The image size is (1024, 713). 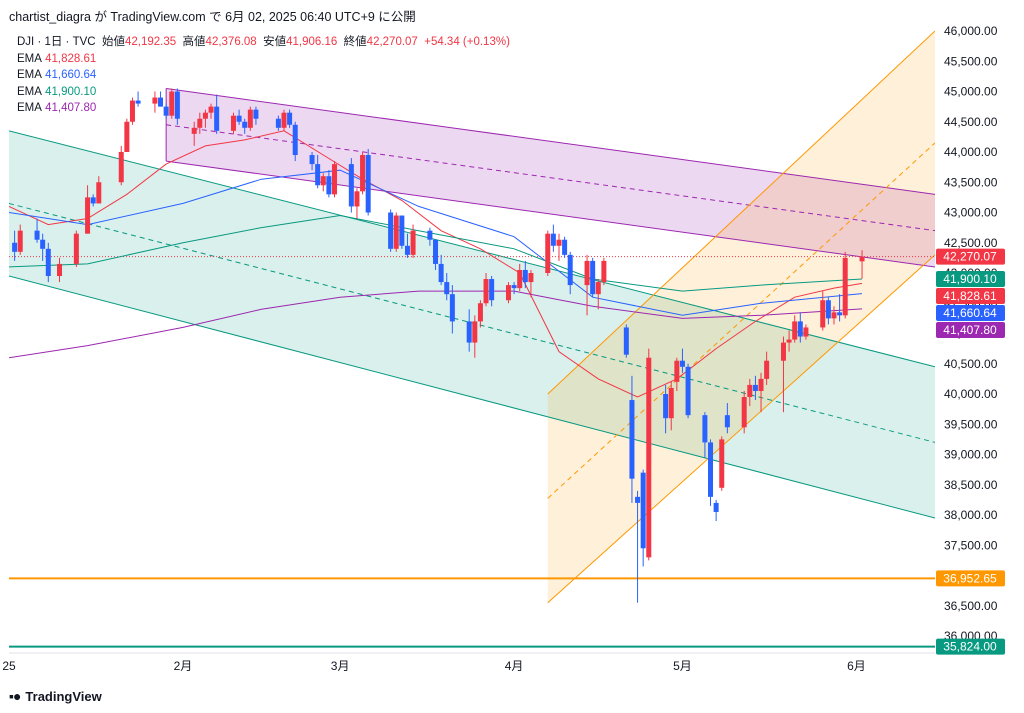 What do you see at coordinates (971, 455) in the screenshot?
I see `price-tick-label: 39,000.00` at bounding box center [971, 455].